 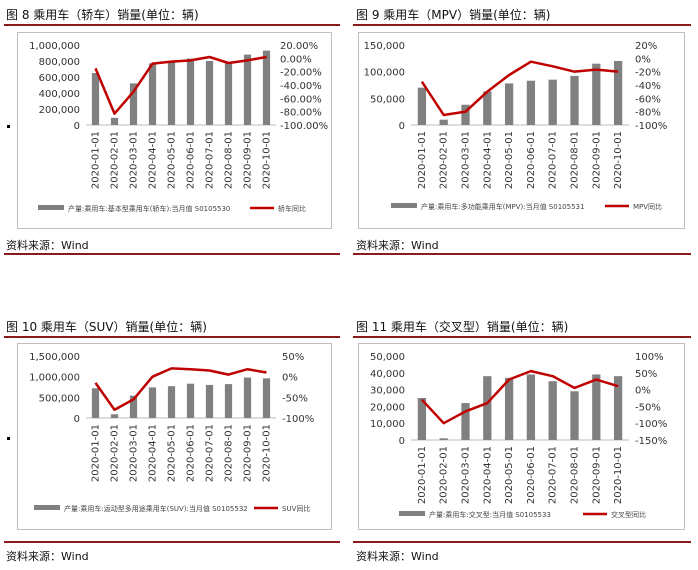 What do you see at coordinates (648, 113) in the screenshot?
I see `right-tick-label: -80%` at bounding box center [648, 113].